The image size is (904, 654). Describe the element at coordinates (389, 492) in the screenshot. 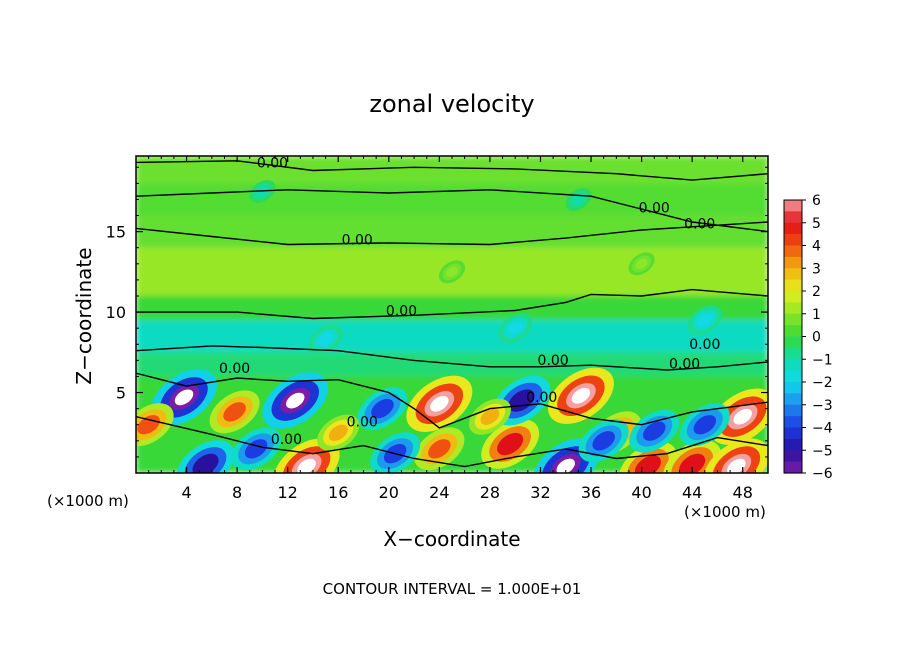

I see `x-tick-label: 20` at that location.